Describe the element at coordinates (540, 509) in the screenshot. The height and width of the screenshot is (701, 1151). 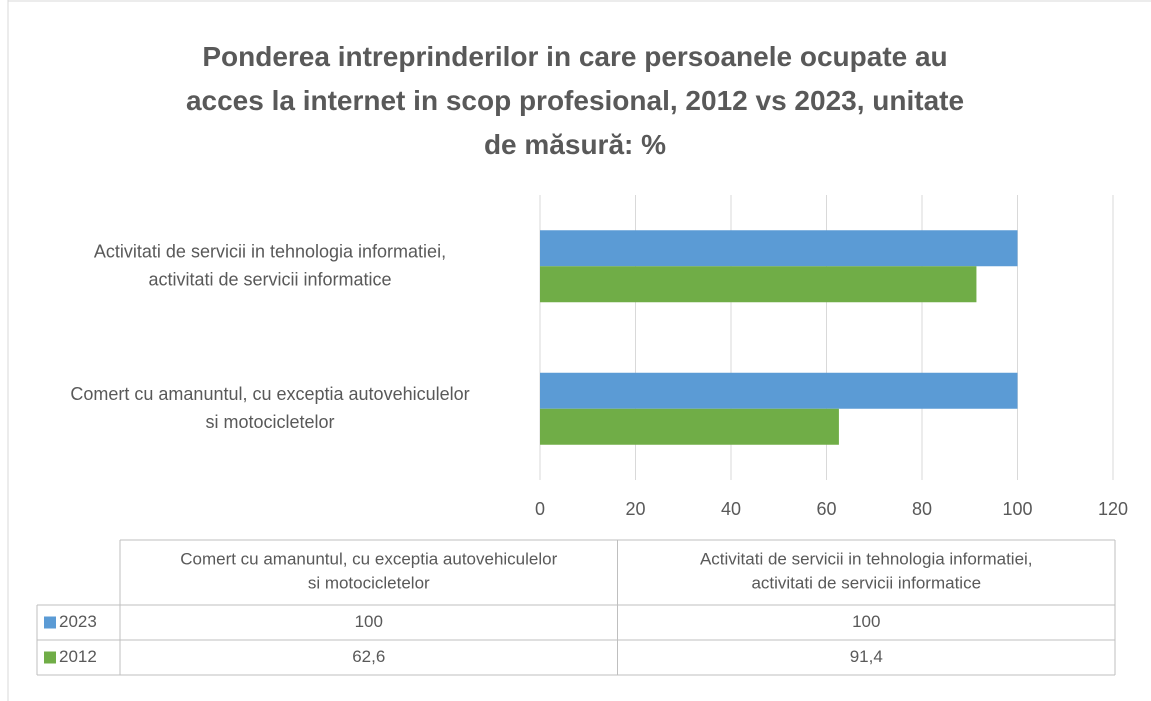
I see `x-tick-label: 0` at that location.